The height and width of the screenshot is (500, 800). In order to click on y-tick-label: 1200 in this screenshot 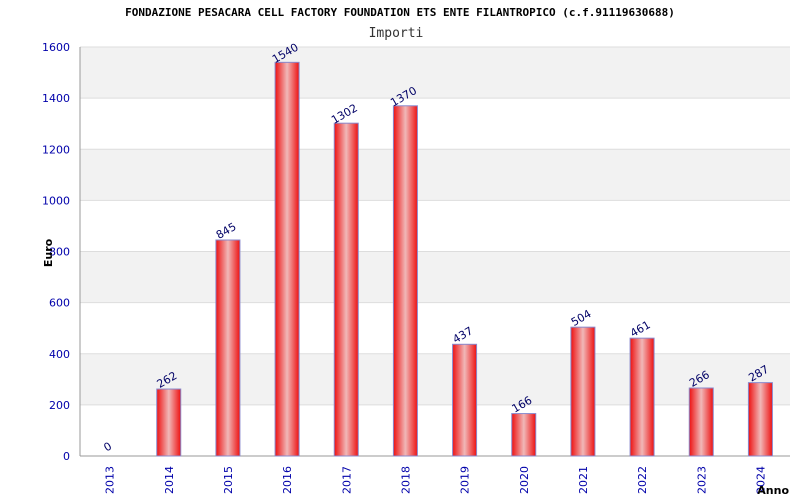, I will do `click(56, 149)`.